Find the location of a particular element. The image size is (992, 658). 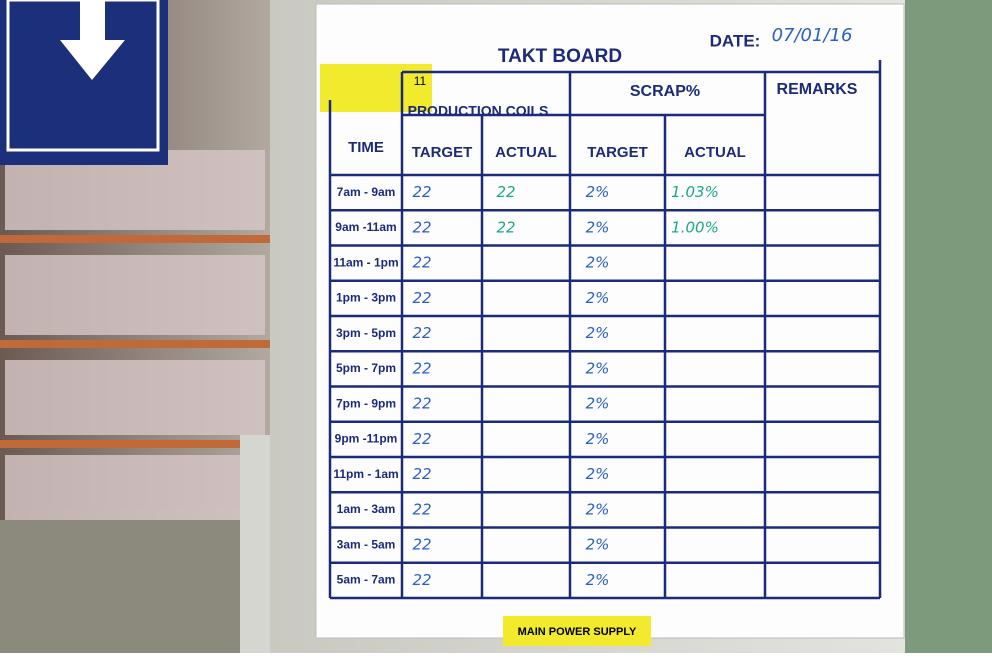

board-no: 11 is located at coordinates (420, 81).